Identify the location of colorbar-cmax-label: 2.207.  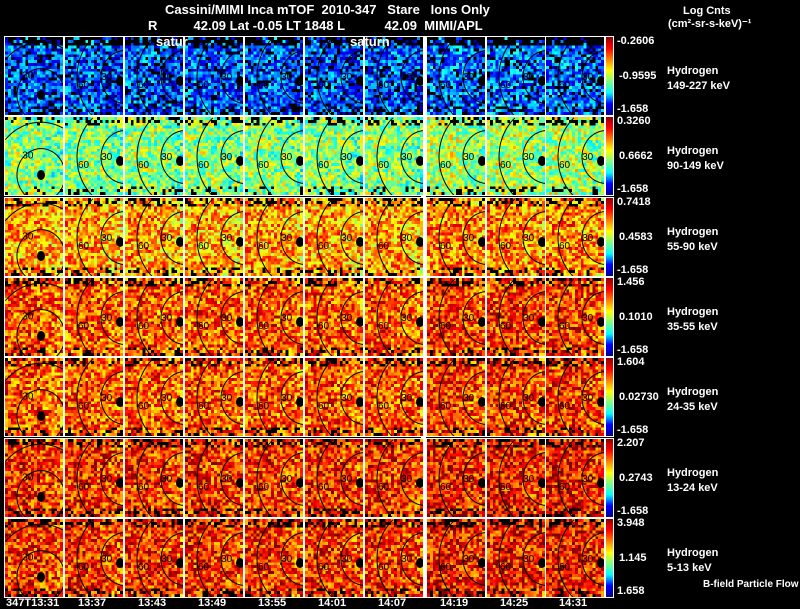
(631, 442).